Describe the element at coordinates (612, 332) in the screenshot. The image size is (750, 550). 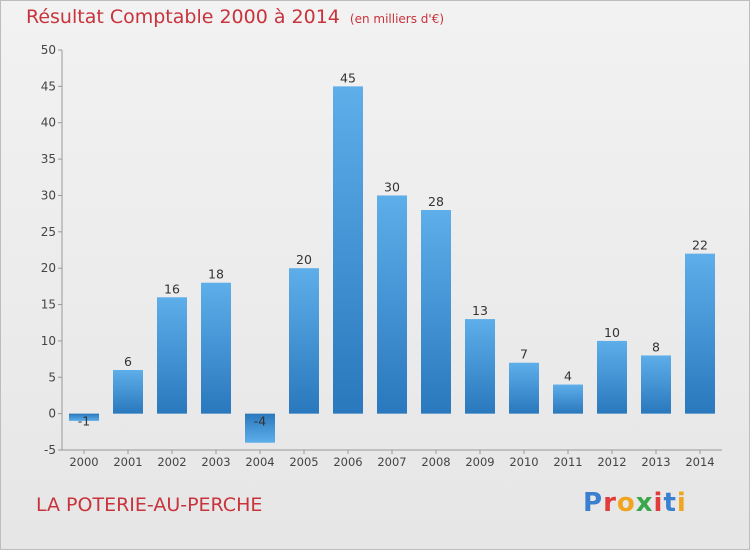
I see `data-label-2012: 10` at that location.